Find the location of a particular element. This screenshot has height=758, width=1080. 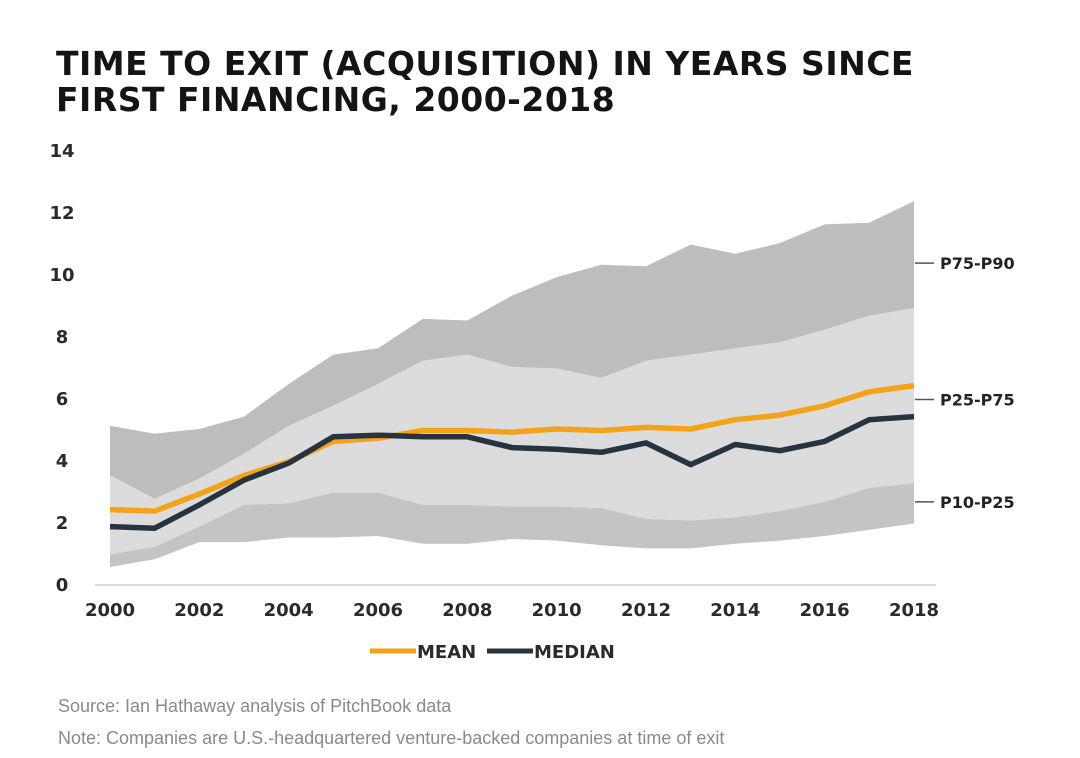

series-line-mean is located at coordinates (512, 448).